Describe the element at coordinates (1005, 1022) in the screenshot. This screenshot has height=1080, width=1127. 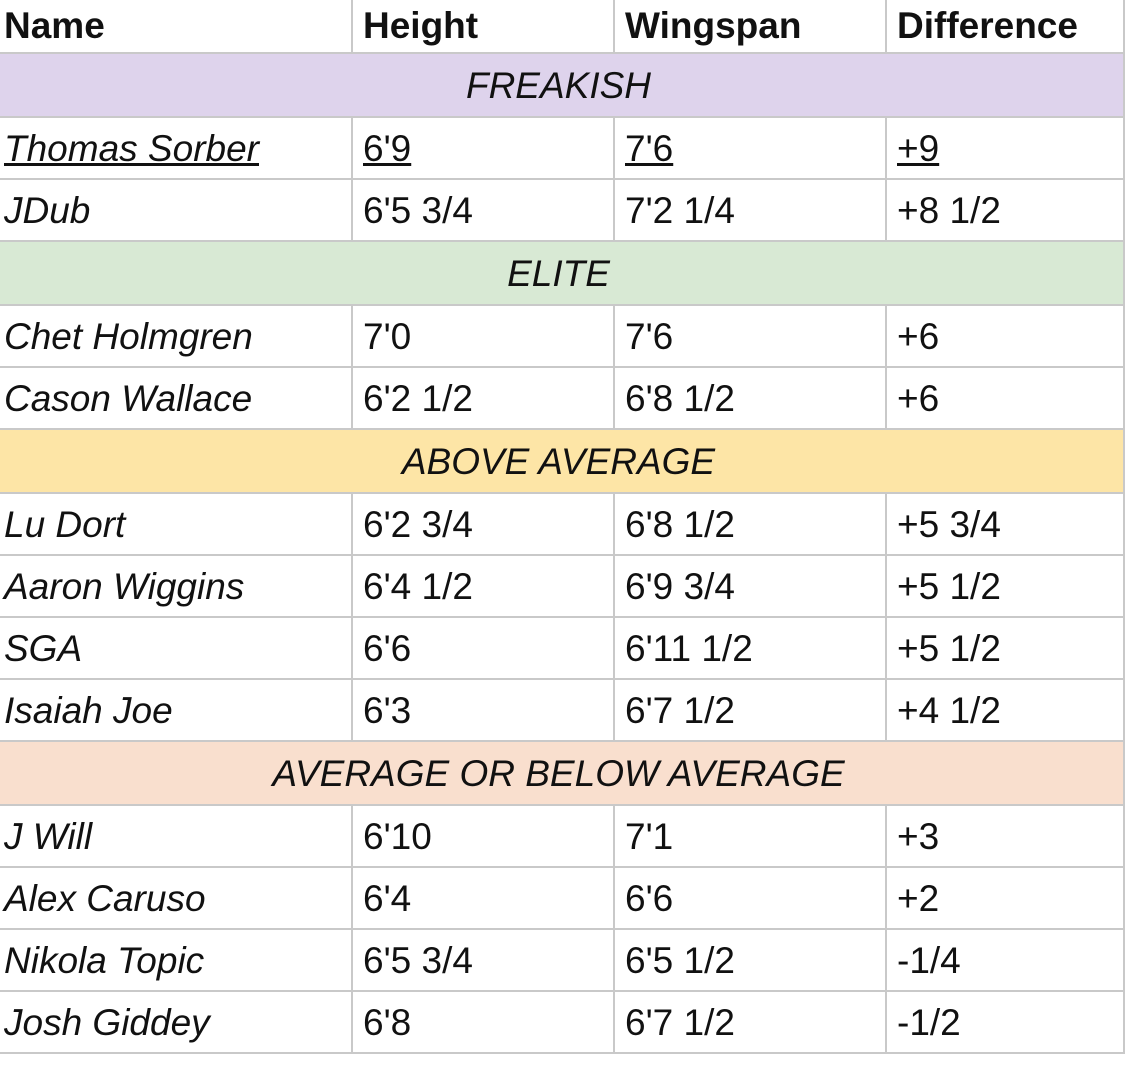
I see `difference-cell: -1/2` at that location.